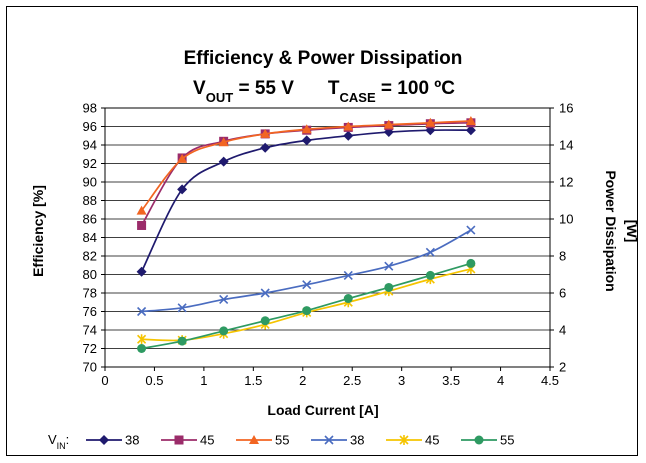 Image resolution: width=646 pixels, height=463 pixels. Describe the element at coordinates (203, 380) in the screenshot. I see `x-tick-label: 1` at that location.